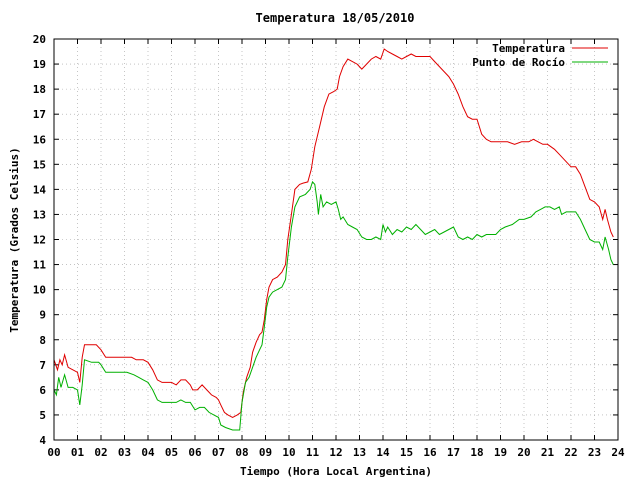  What do you see at coordinates (40, 265) in the screenshot?
I see `y-tick-label: 11` at bounding box center [40, 265].